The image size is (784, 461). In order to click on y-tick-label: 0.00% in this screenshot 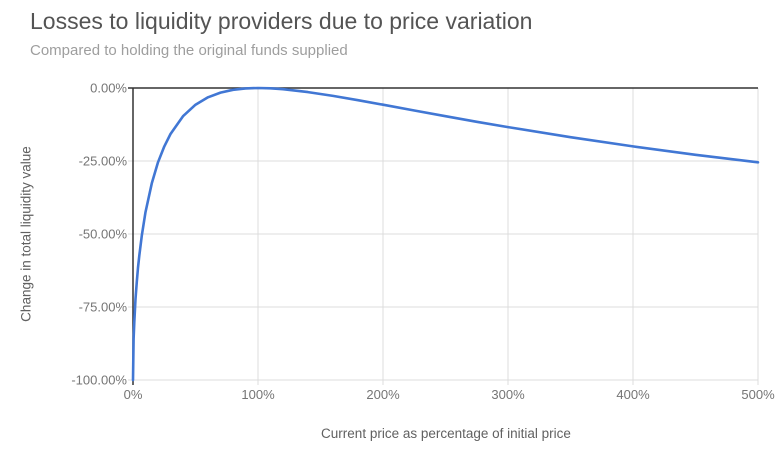, I will do `click(108, 88)`.